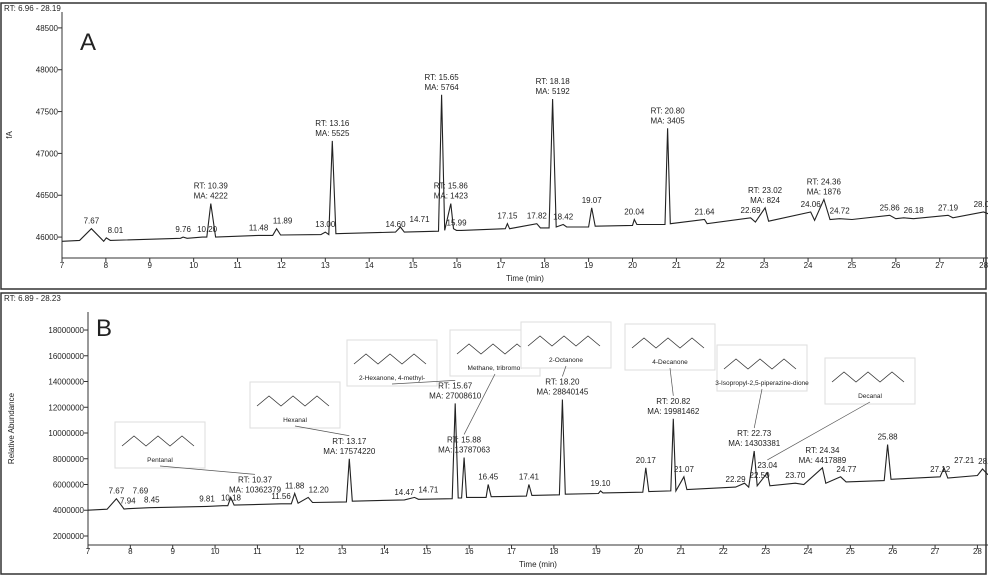 The height and width of the screenshot is (581, 988). Describe the element at coordinates (426, 551) in the screenshot. I see `x-tick-label: 15` at that location.